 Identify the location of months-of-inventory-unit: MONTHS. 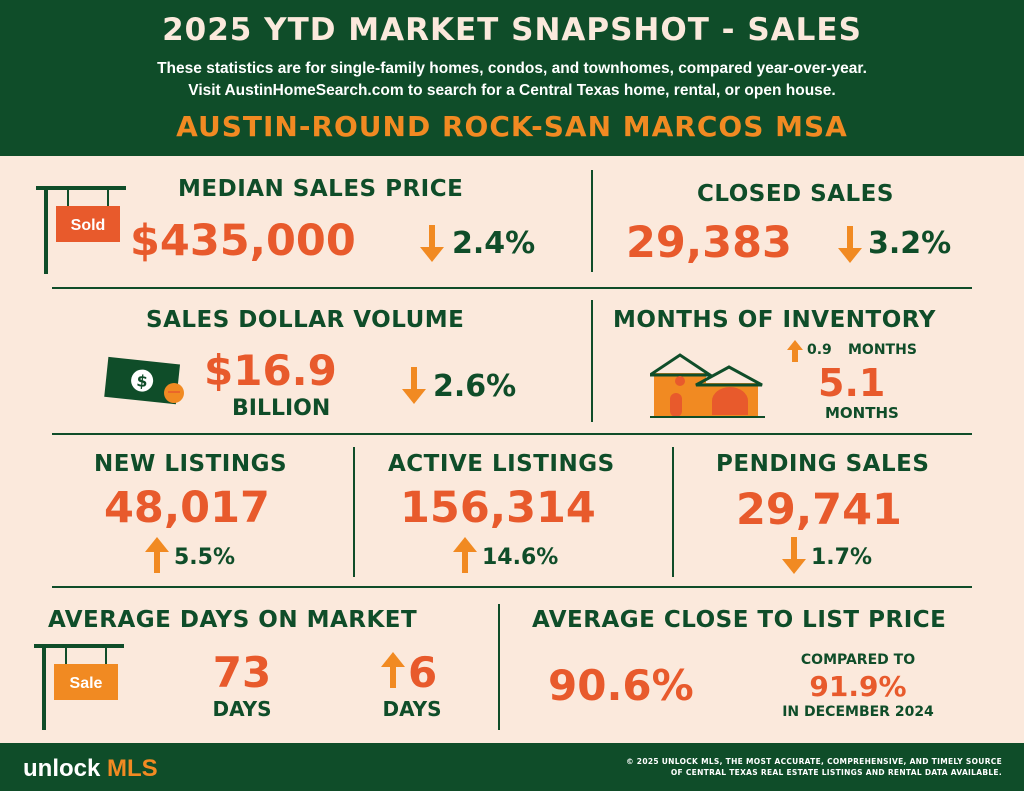
(862, 413).